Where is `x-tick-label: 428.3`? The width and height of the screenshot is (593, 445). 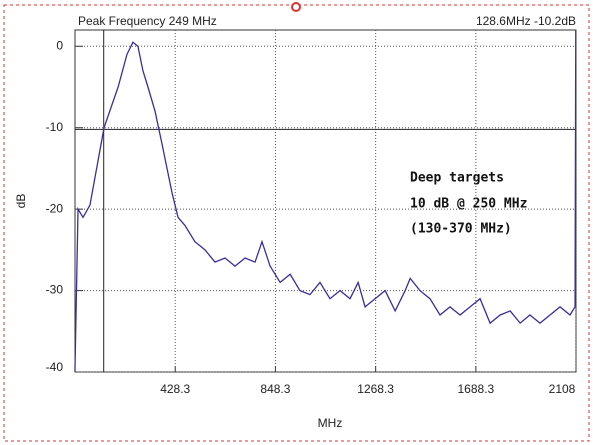
x-tick-label: 428.3 is located at coordinates (175, 389).